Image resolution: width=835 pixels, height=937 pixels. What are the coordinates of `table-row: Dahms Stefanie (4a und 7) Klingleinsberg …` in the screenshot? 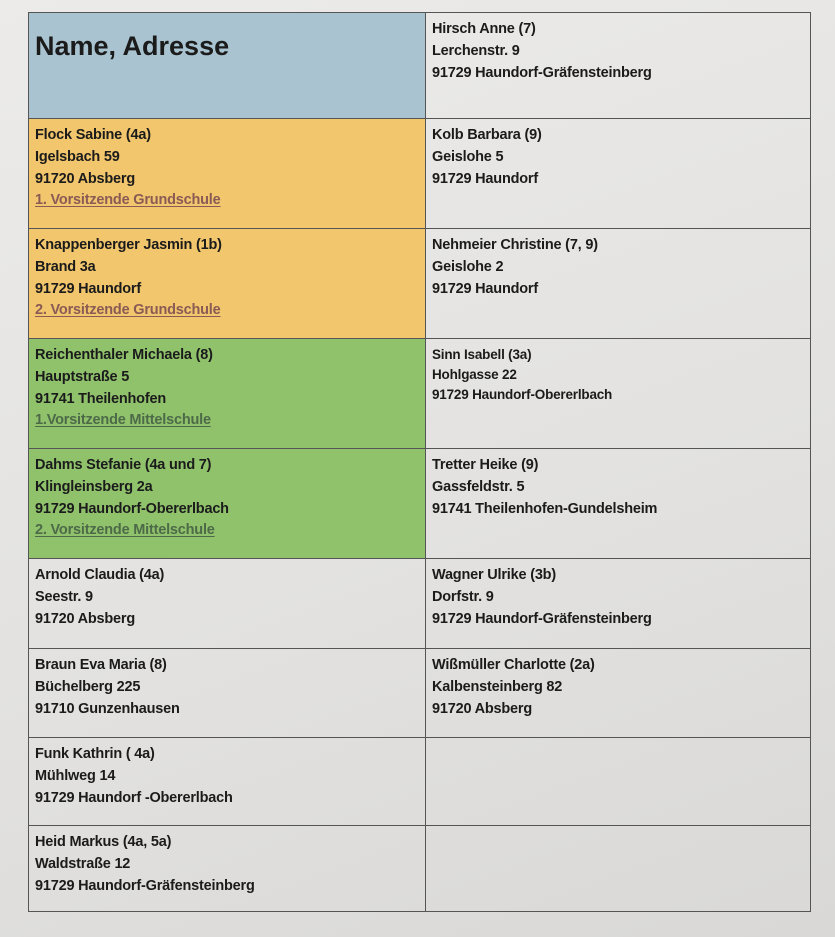 It's located at (420, 504).